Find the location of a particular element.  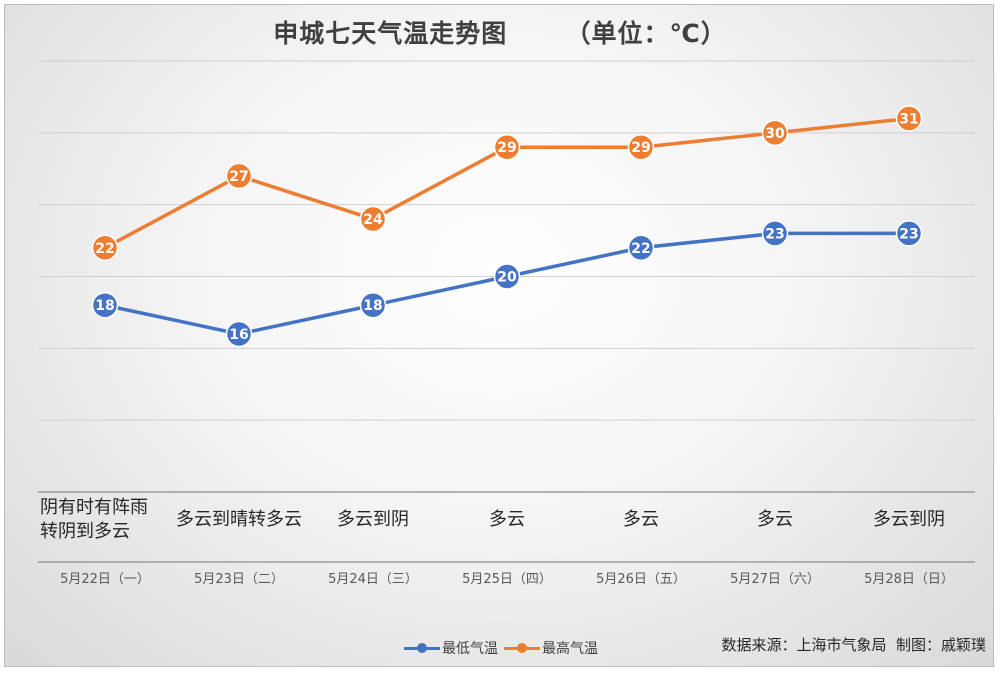

weather-label: 阴有时有阵雨 转阴到多云 is located at coordinates (94, 519).